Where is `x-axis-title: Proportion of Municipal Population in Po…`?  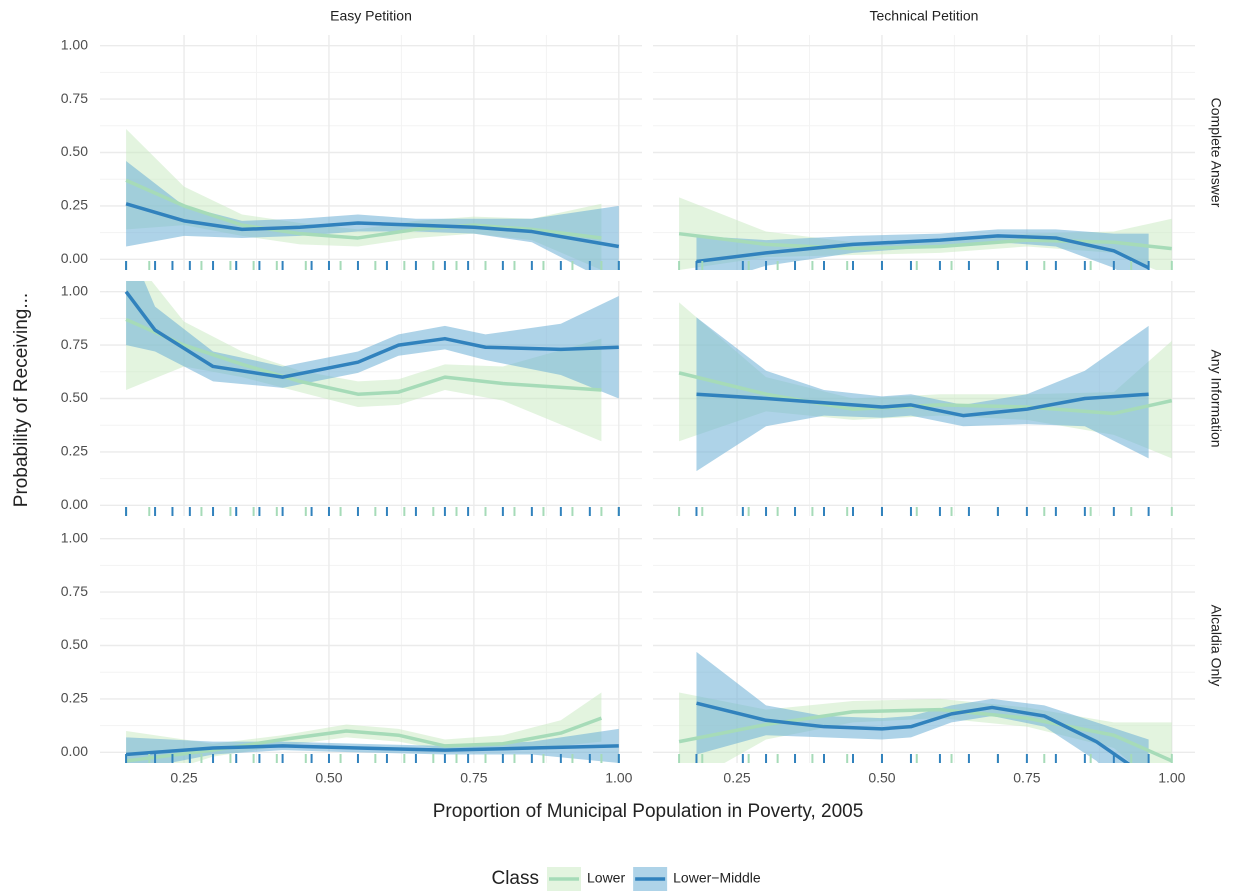 x-axis-title: Proportion of Municipal Population in Po… is located at coordinates (648, 811).